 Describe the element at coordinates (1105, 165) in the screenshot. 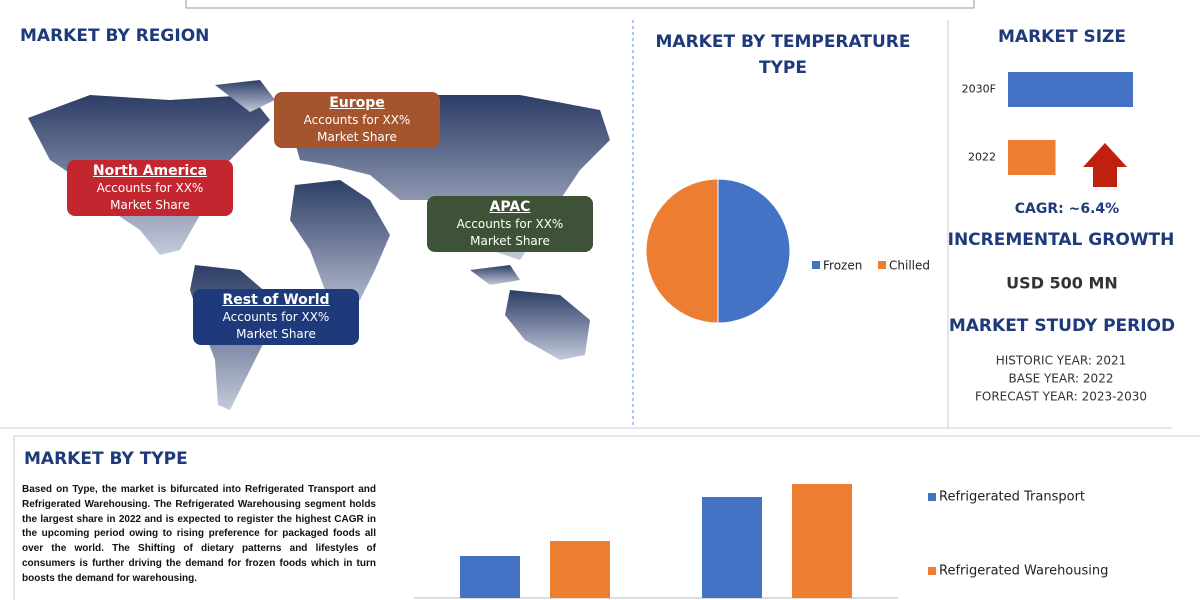

I see `growth-arrow` at that location.